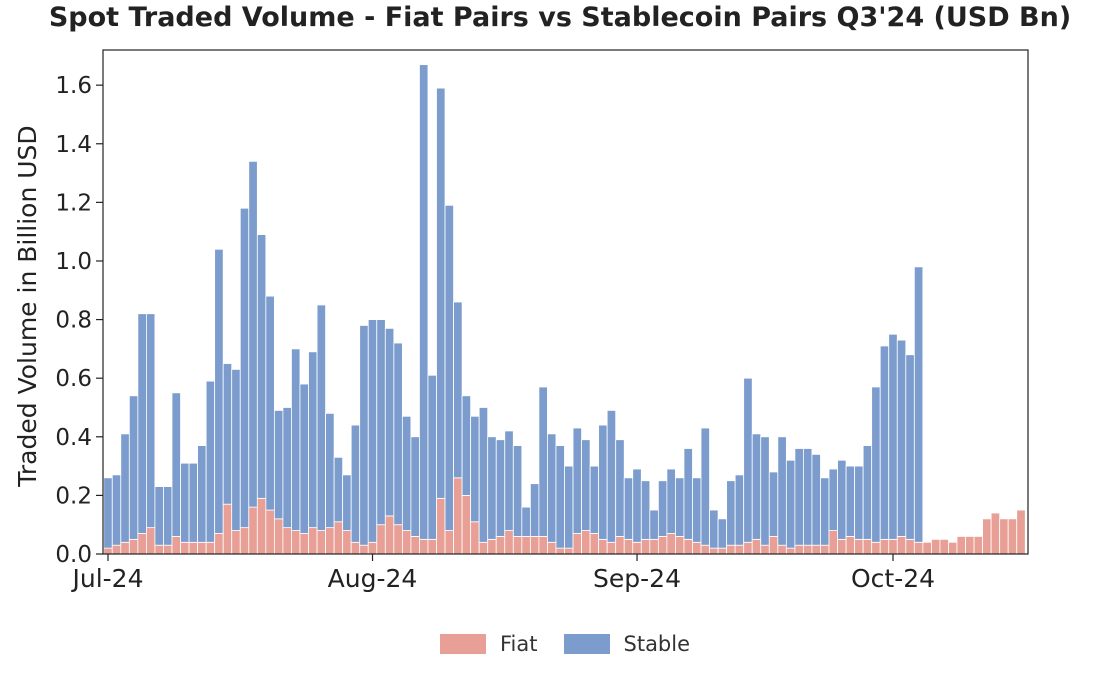 The width and height of the screenshot is (1120, 674). Describe the element at coordinates (489, 644) in the screenshot. I see `legend-item-fiat: Fiat` at that location.